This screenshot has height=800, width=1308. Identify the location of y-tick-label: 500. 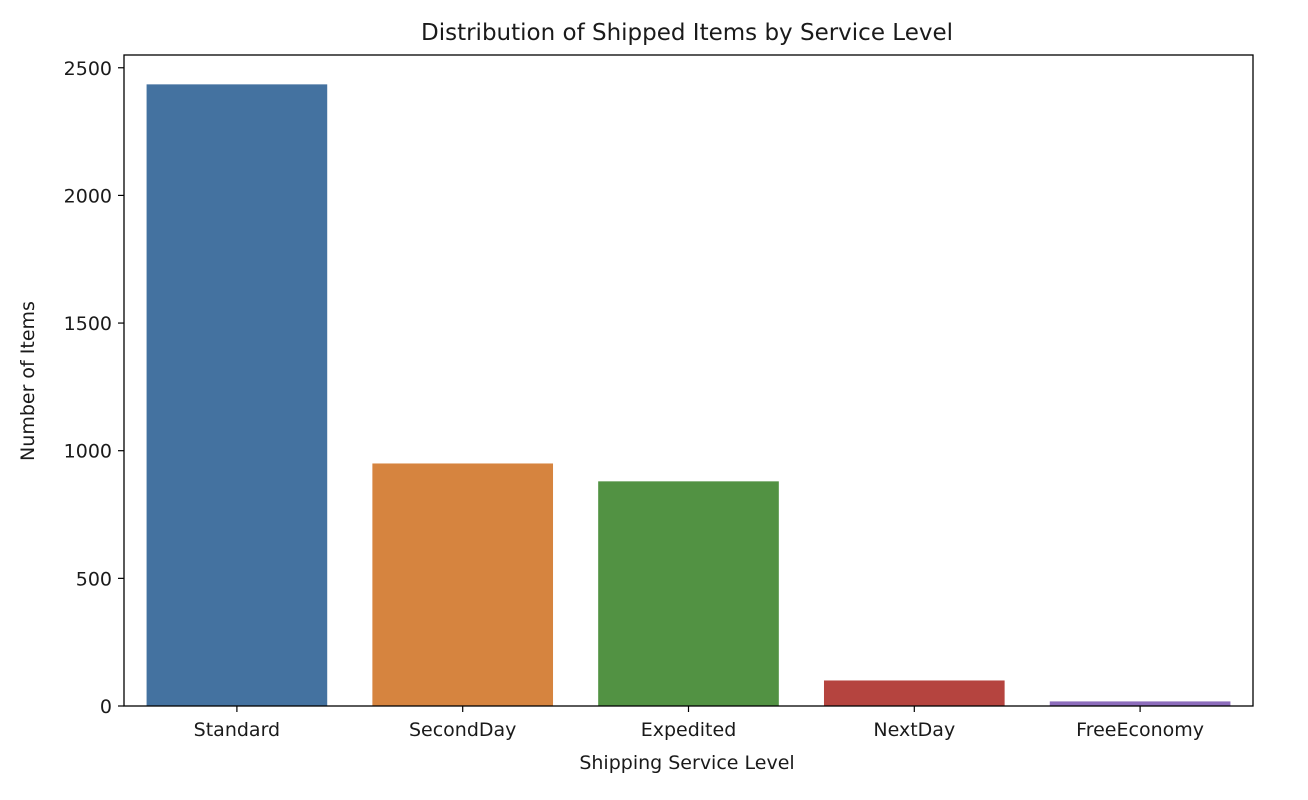
(94, 579).